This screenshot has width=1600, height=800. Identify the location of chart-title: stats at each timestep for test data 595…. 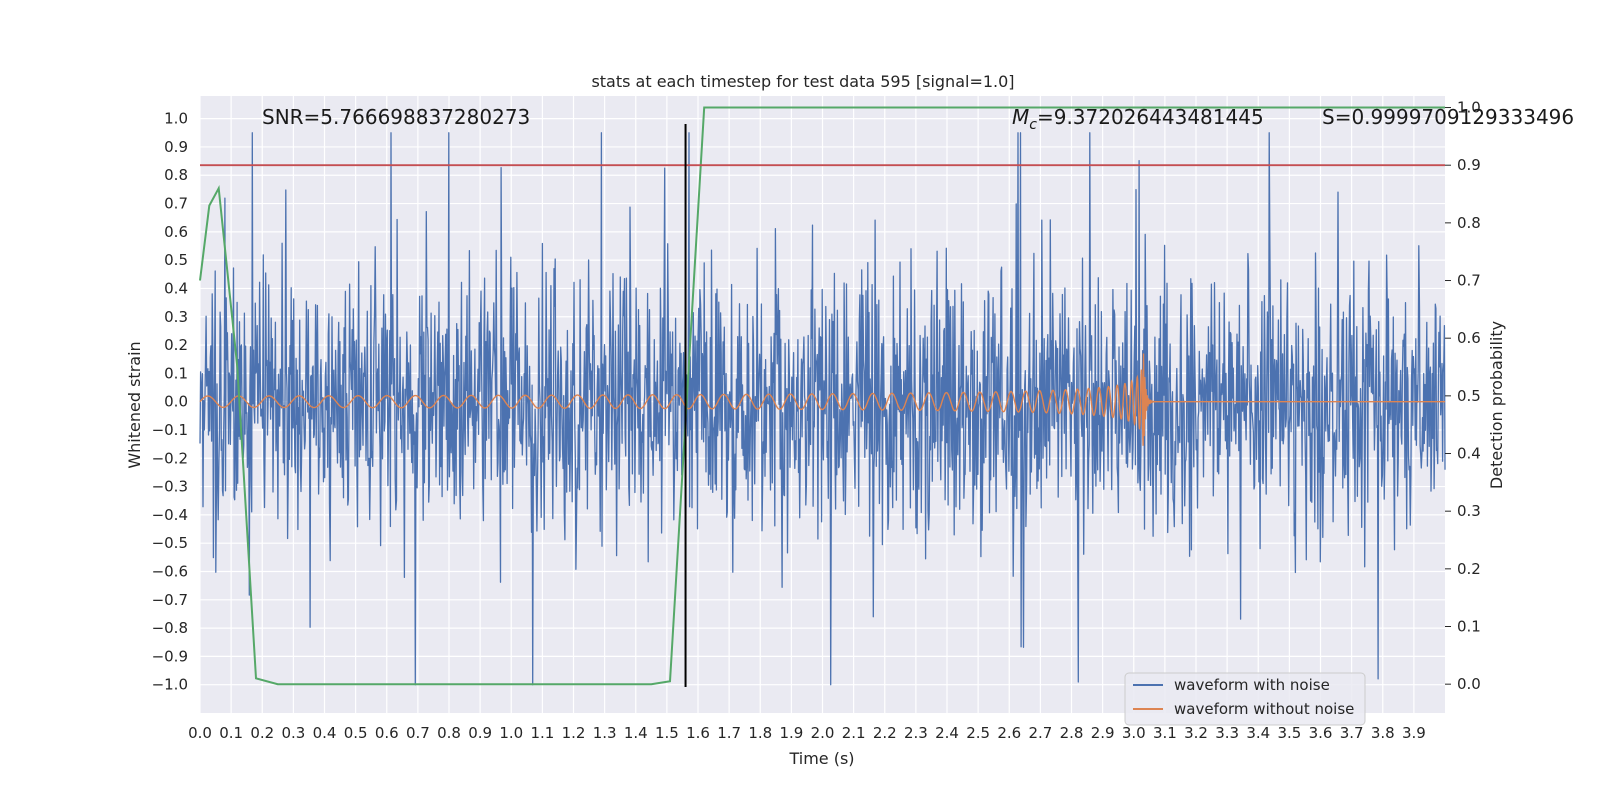
(802, 81).